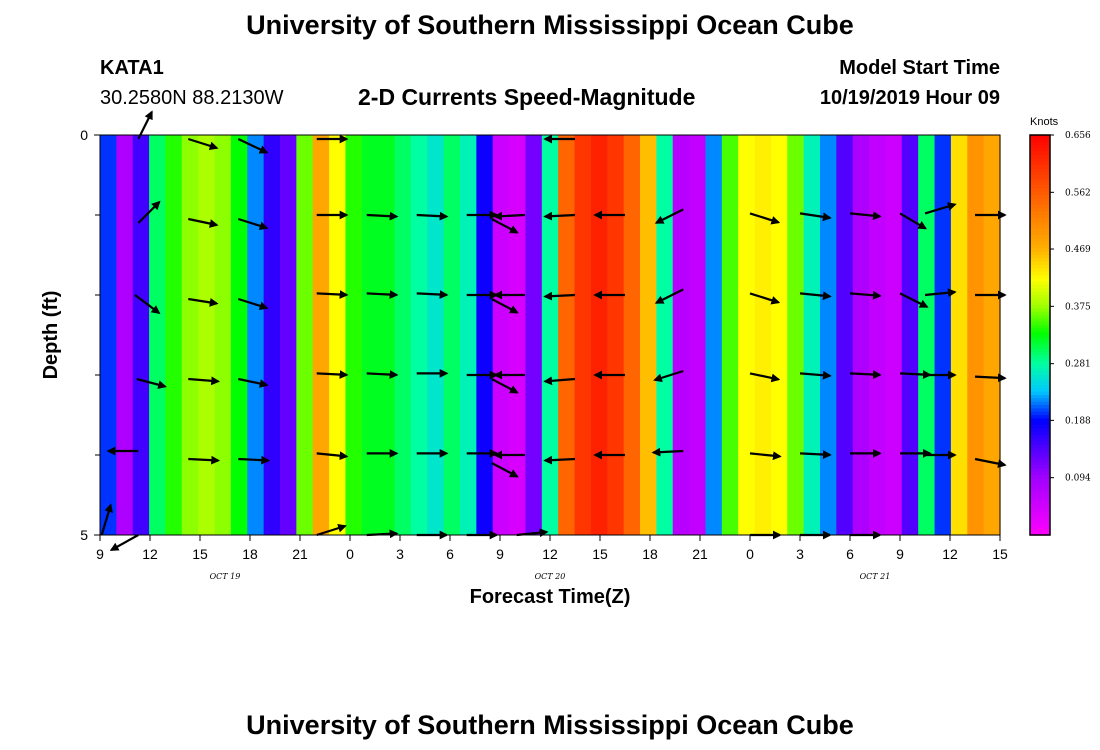  I want to click on colorbar-tick-label: 0.281, so click(1078, 365).